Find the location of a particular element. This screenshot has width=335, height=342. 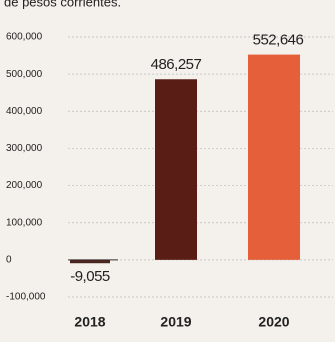

y-tick-label: 500,000 is located at coordinates (24, 74).